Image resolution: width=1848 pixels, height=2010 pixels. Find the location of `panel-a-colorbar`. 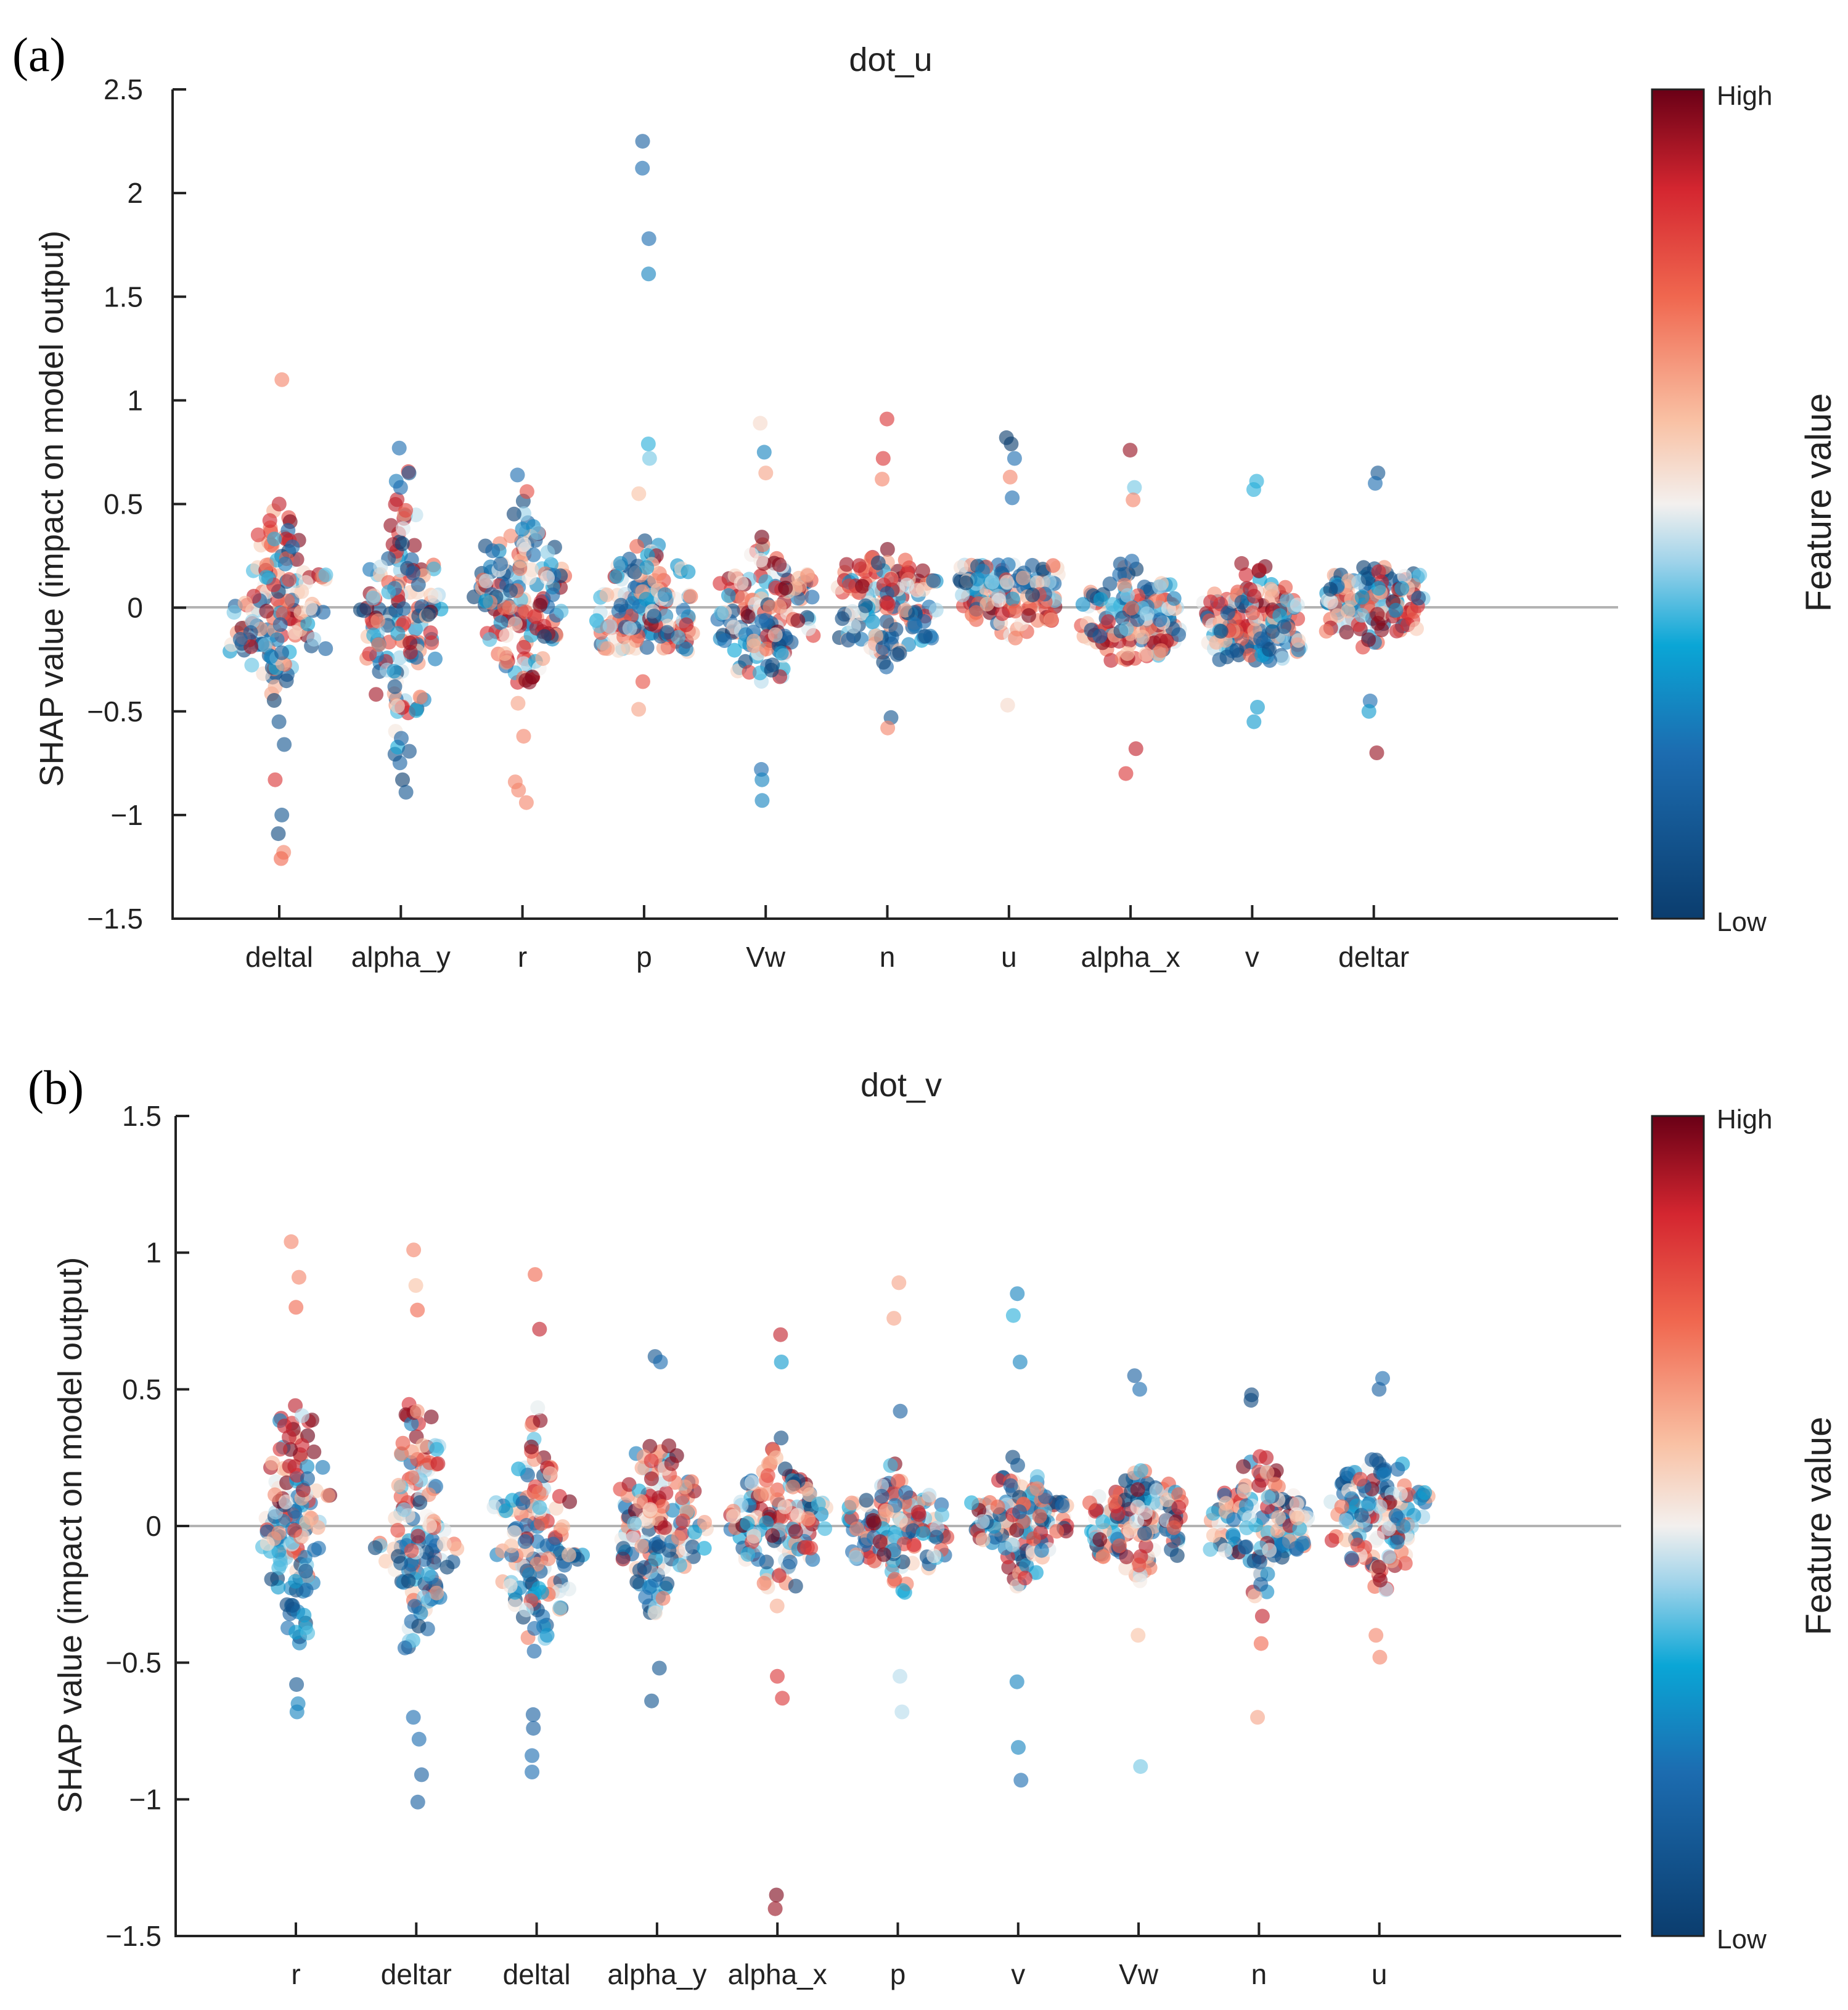

panel-a-colorbar is located at coordinates (1678, 504).